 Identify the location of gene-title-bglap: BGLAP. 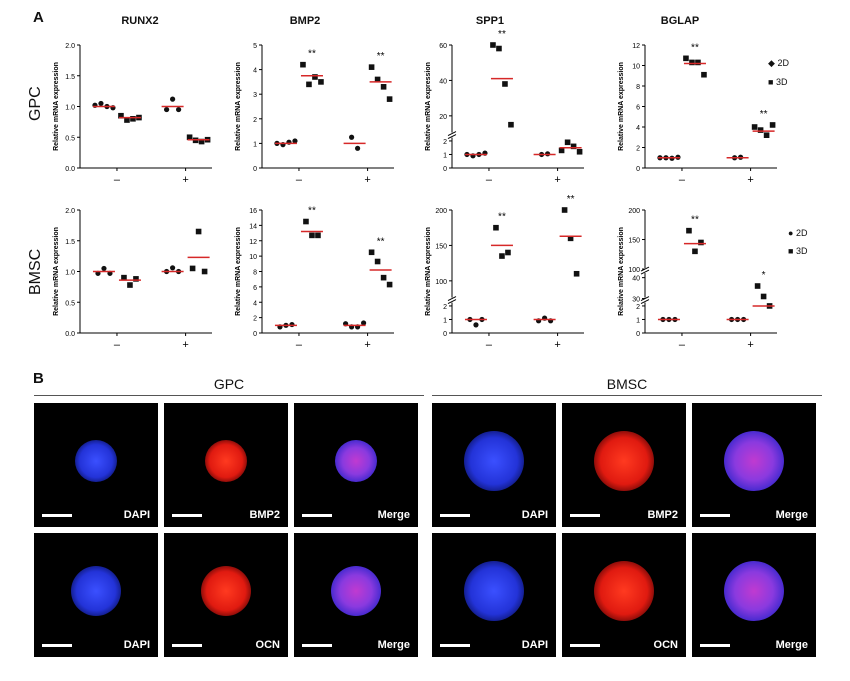
(680, 21).